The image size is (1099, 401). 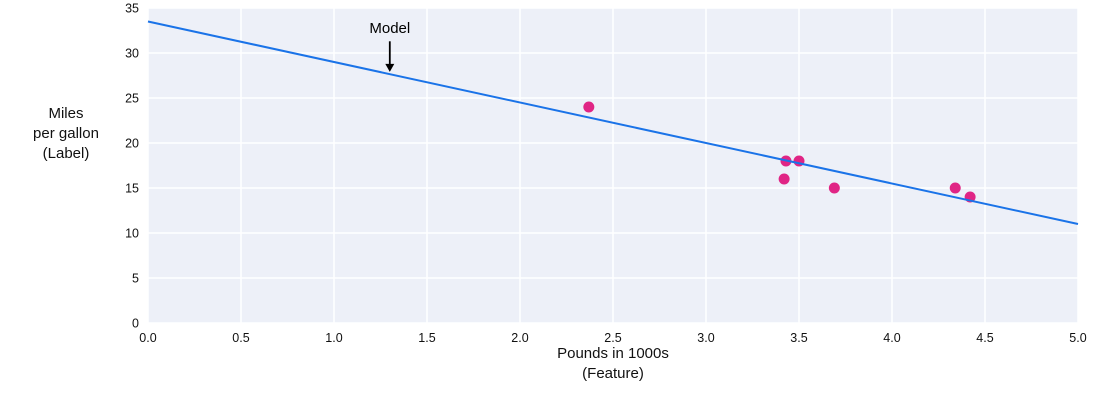 What do you see at coordinates (132, 54) in the screenshot?
I see `y-tick-label: 30` at bounding box center [132, 54].